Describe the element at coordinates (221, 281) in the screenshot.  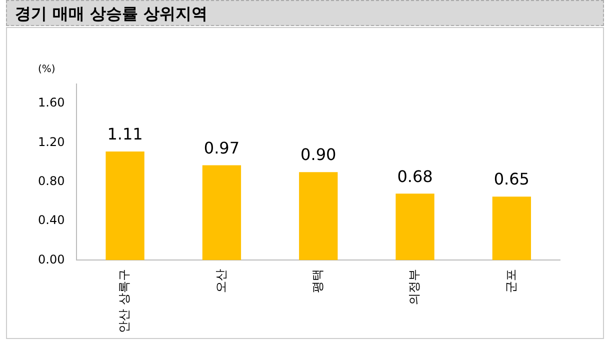
I see `x-tick-label: 오산` at that location.